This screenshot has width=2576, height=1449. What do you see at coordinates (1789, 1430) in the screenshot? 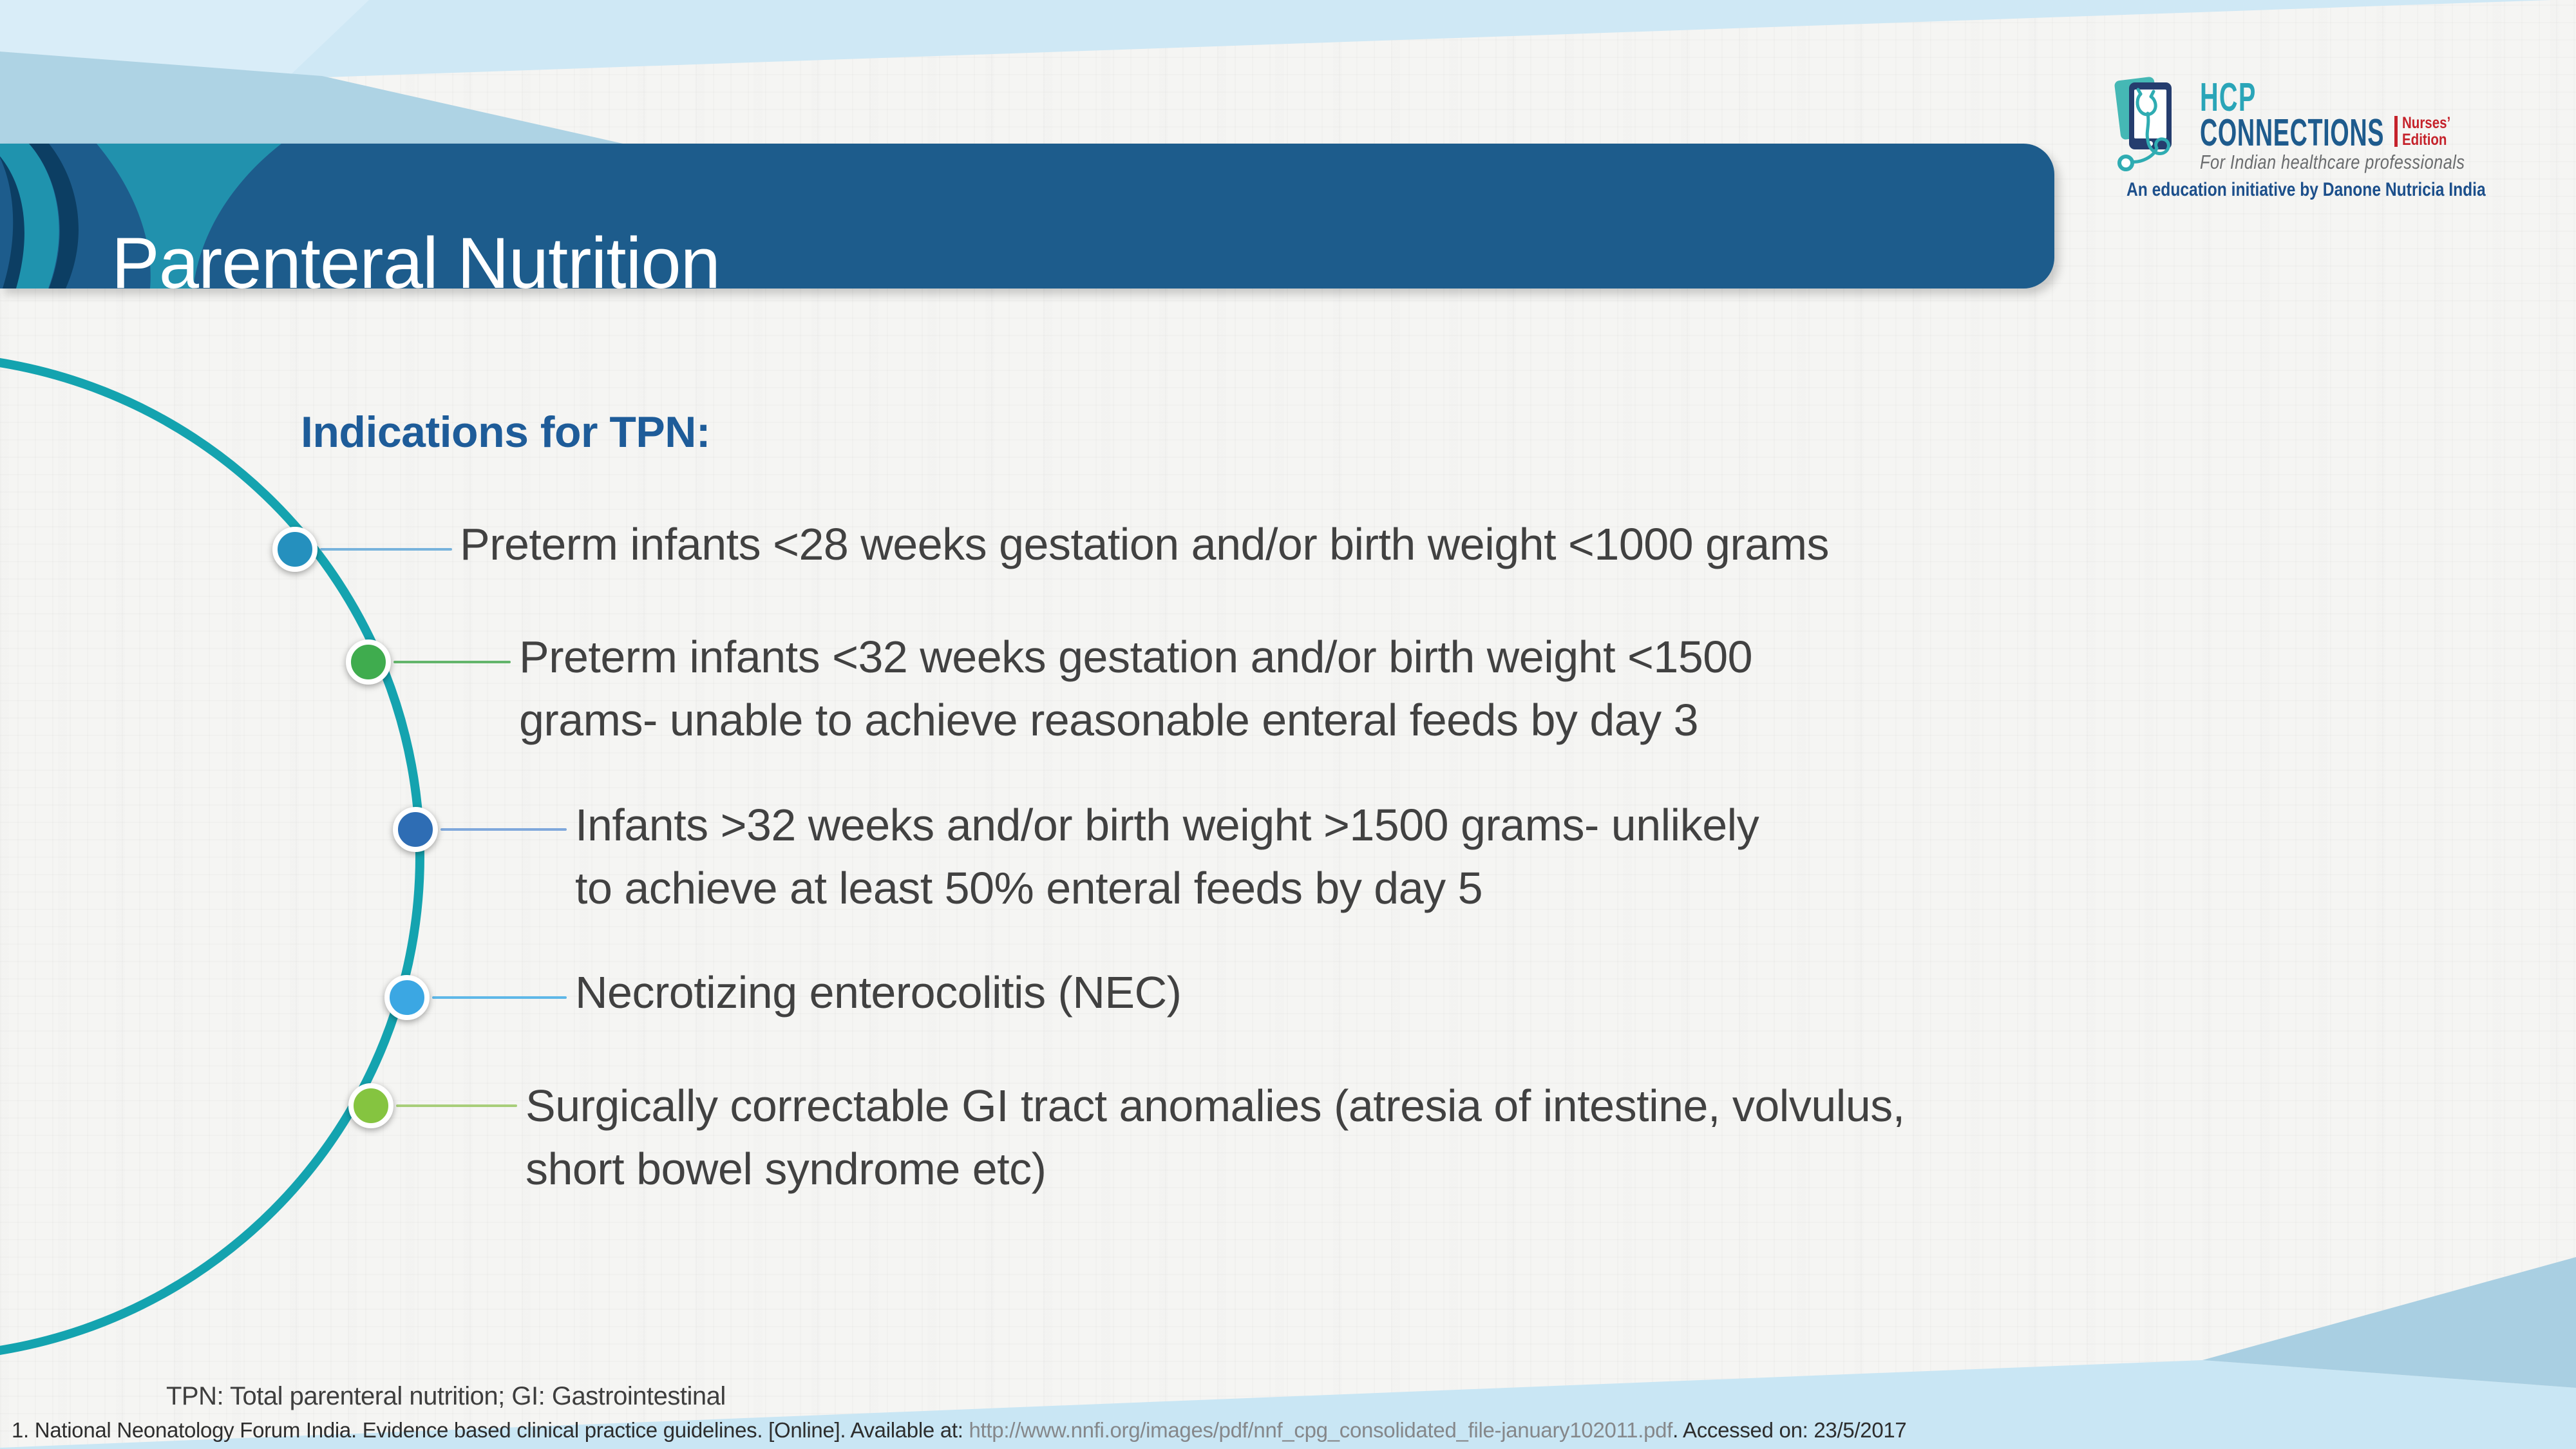
I see `citation-access-date: . Accessed on: 23/5/2017` at bounding box center [1789, 1430].